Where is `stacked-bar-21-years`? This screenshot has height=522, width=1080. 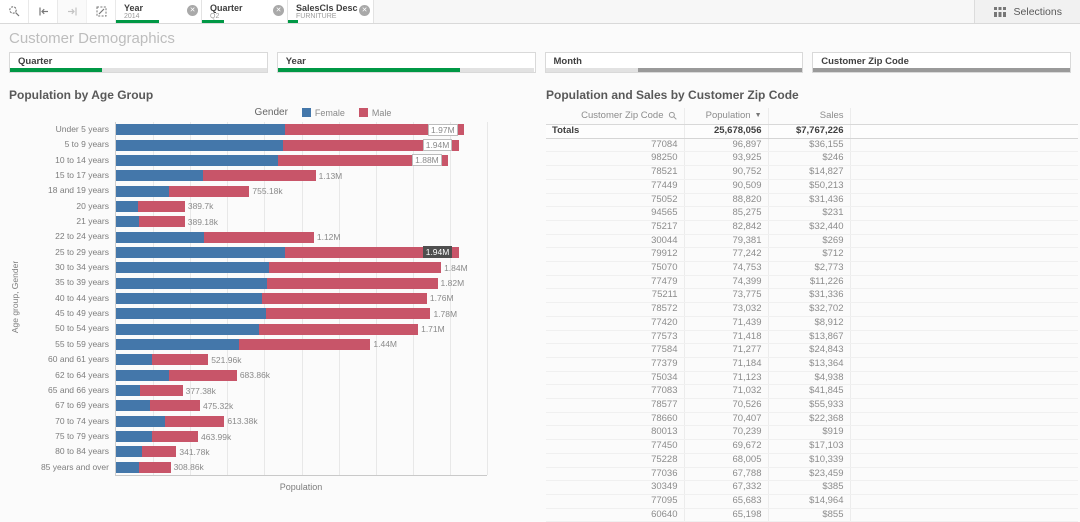 stacked-bar-21-years is located at coordinates (150, 222).